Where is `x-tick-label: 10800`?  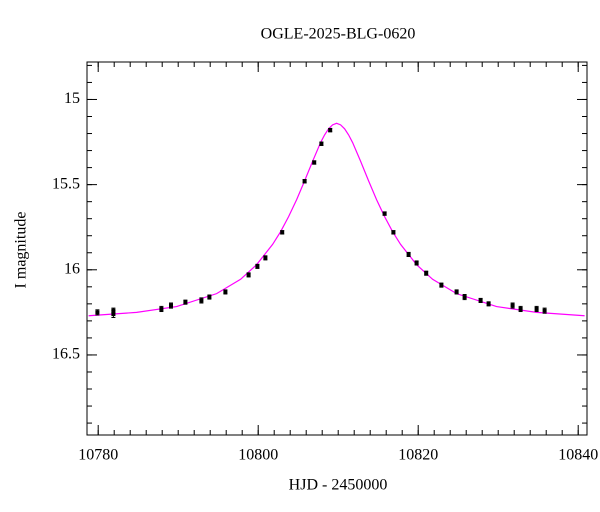 x-tick-label: 10800 is located at coordinates (258, 455).